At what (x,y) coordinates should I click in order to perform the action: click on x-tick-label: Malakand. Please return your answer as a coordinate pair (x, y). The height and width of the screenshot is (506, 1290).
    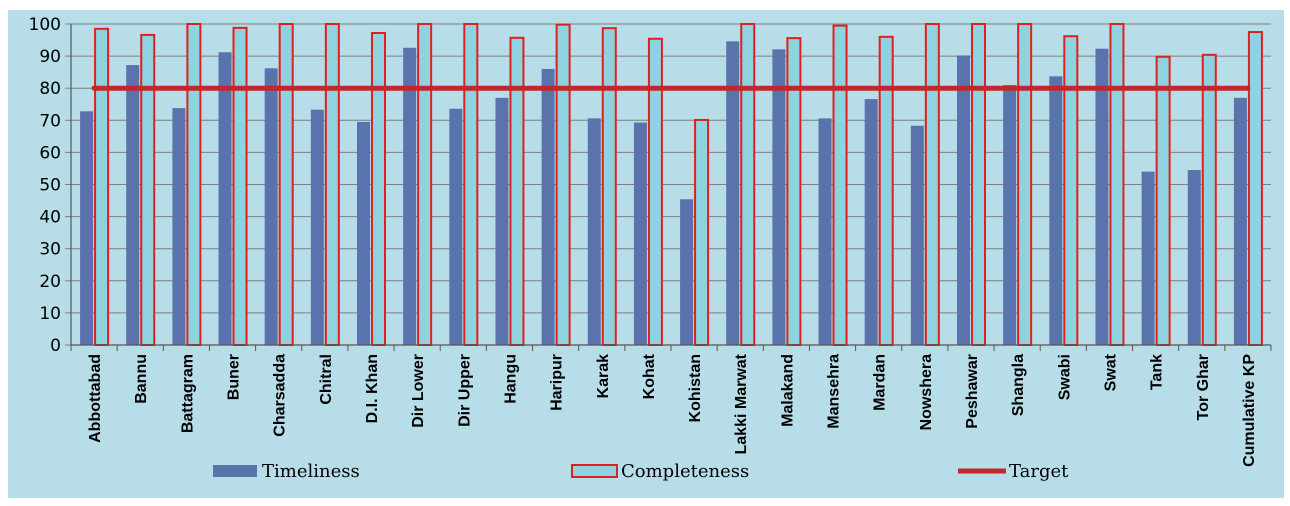
    Looking at the image, I should click on (787, 390).